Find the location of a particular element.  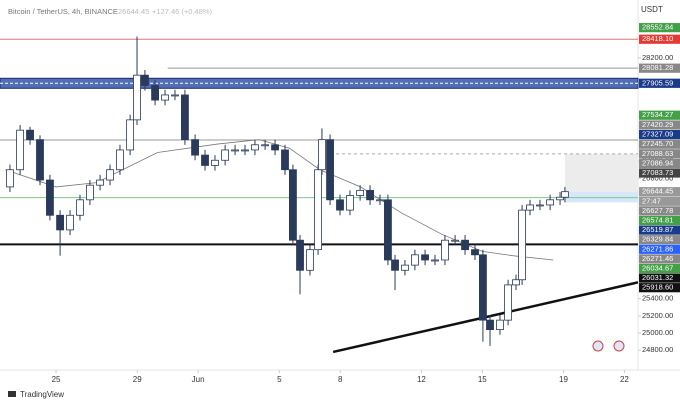

price-label: 26271.46 is located at coordinates (657, 258).